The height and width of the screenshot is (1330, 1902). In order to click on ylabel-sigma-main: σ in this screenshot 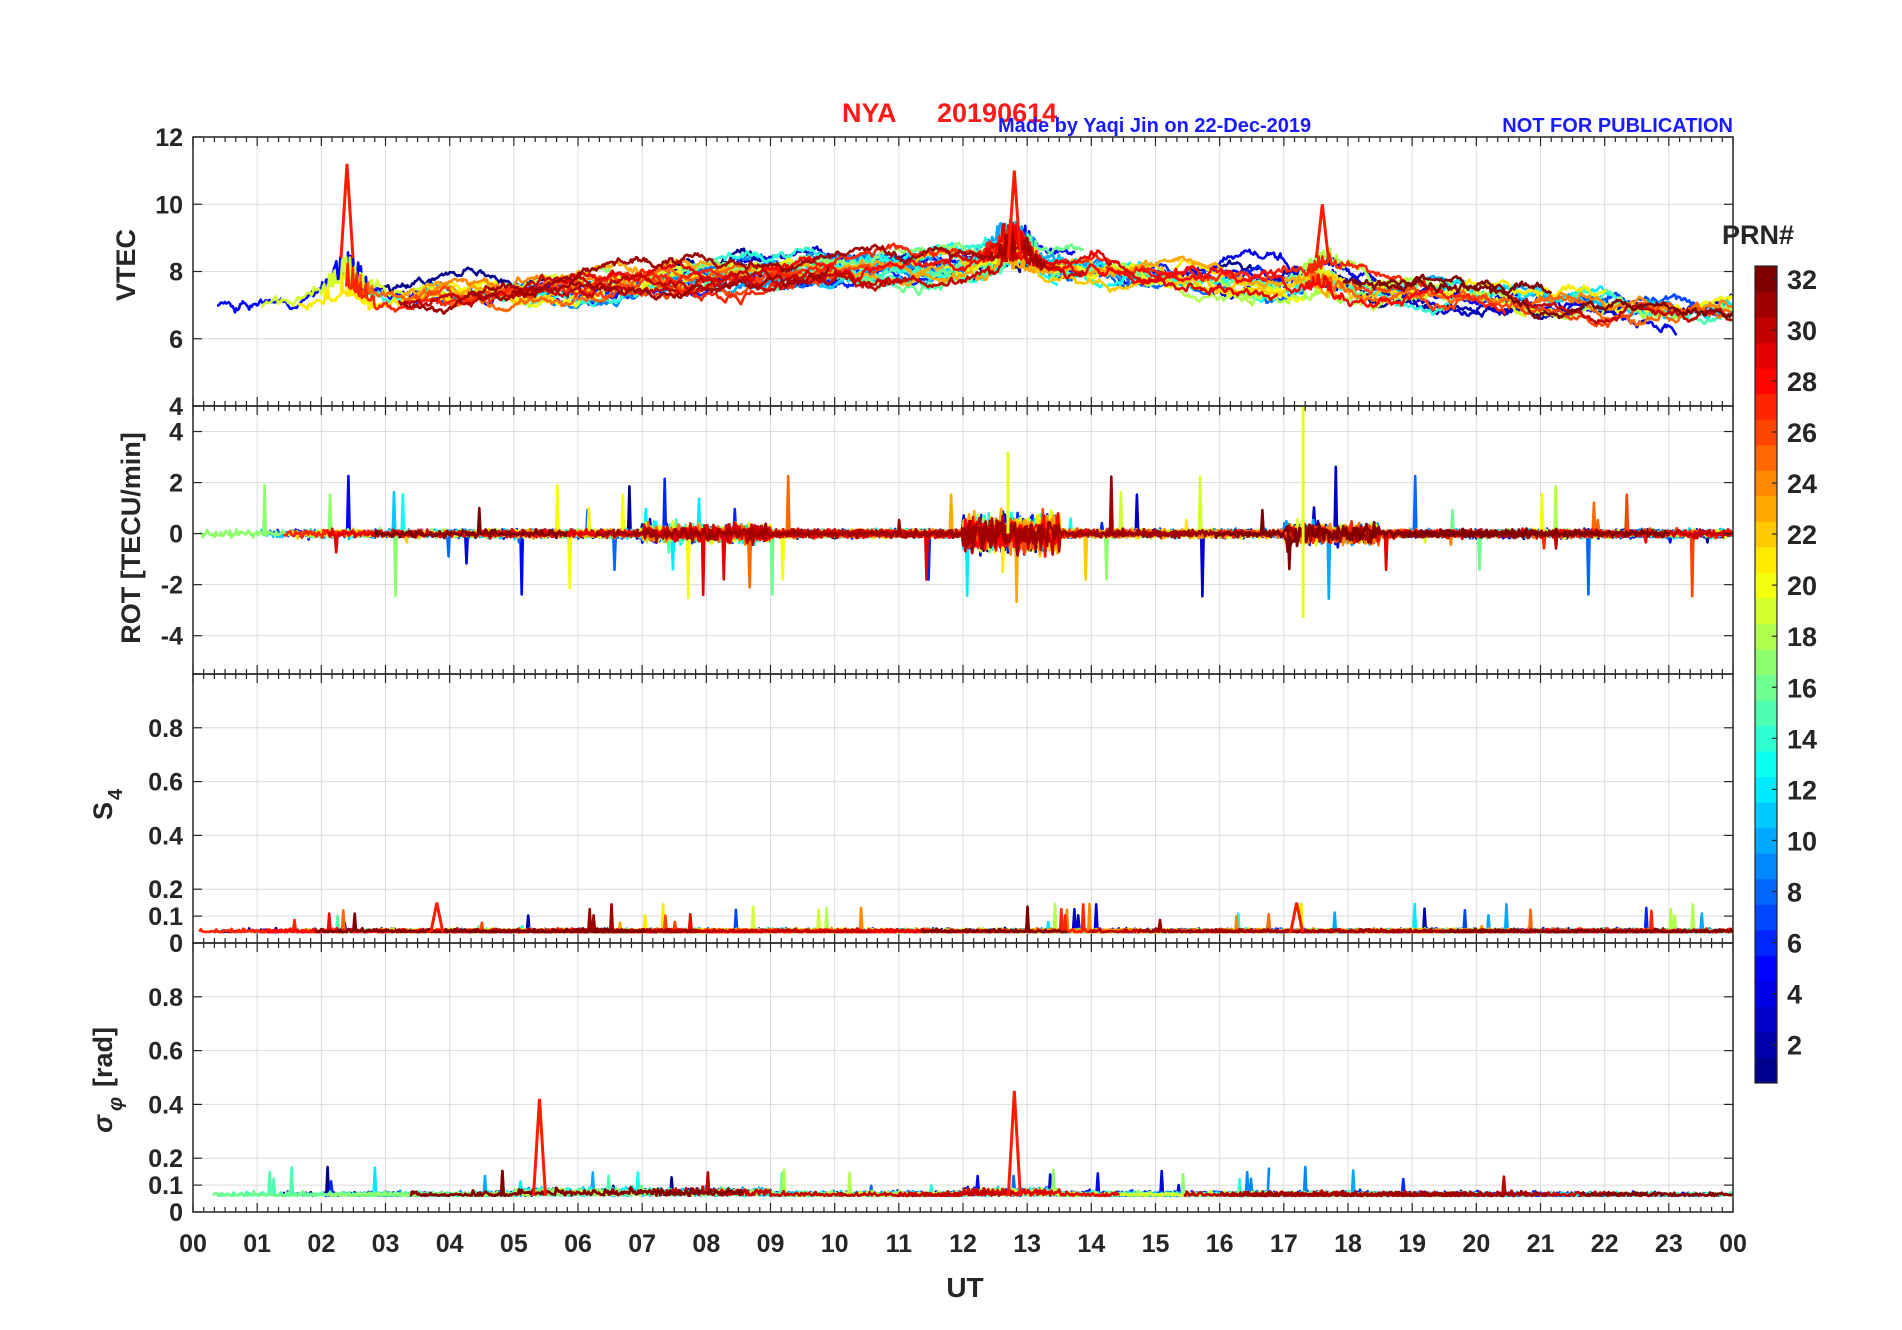, I will do `click(103, 1123)`.